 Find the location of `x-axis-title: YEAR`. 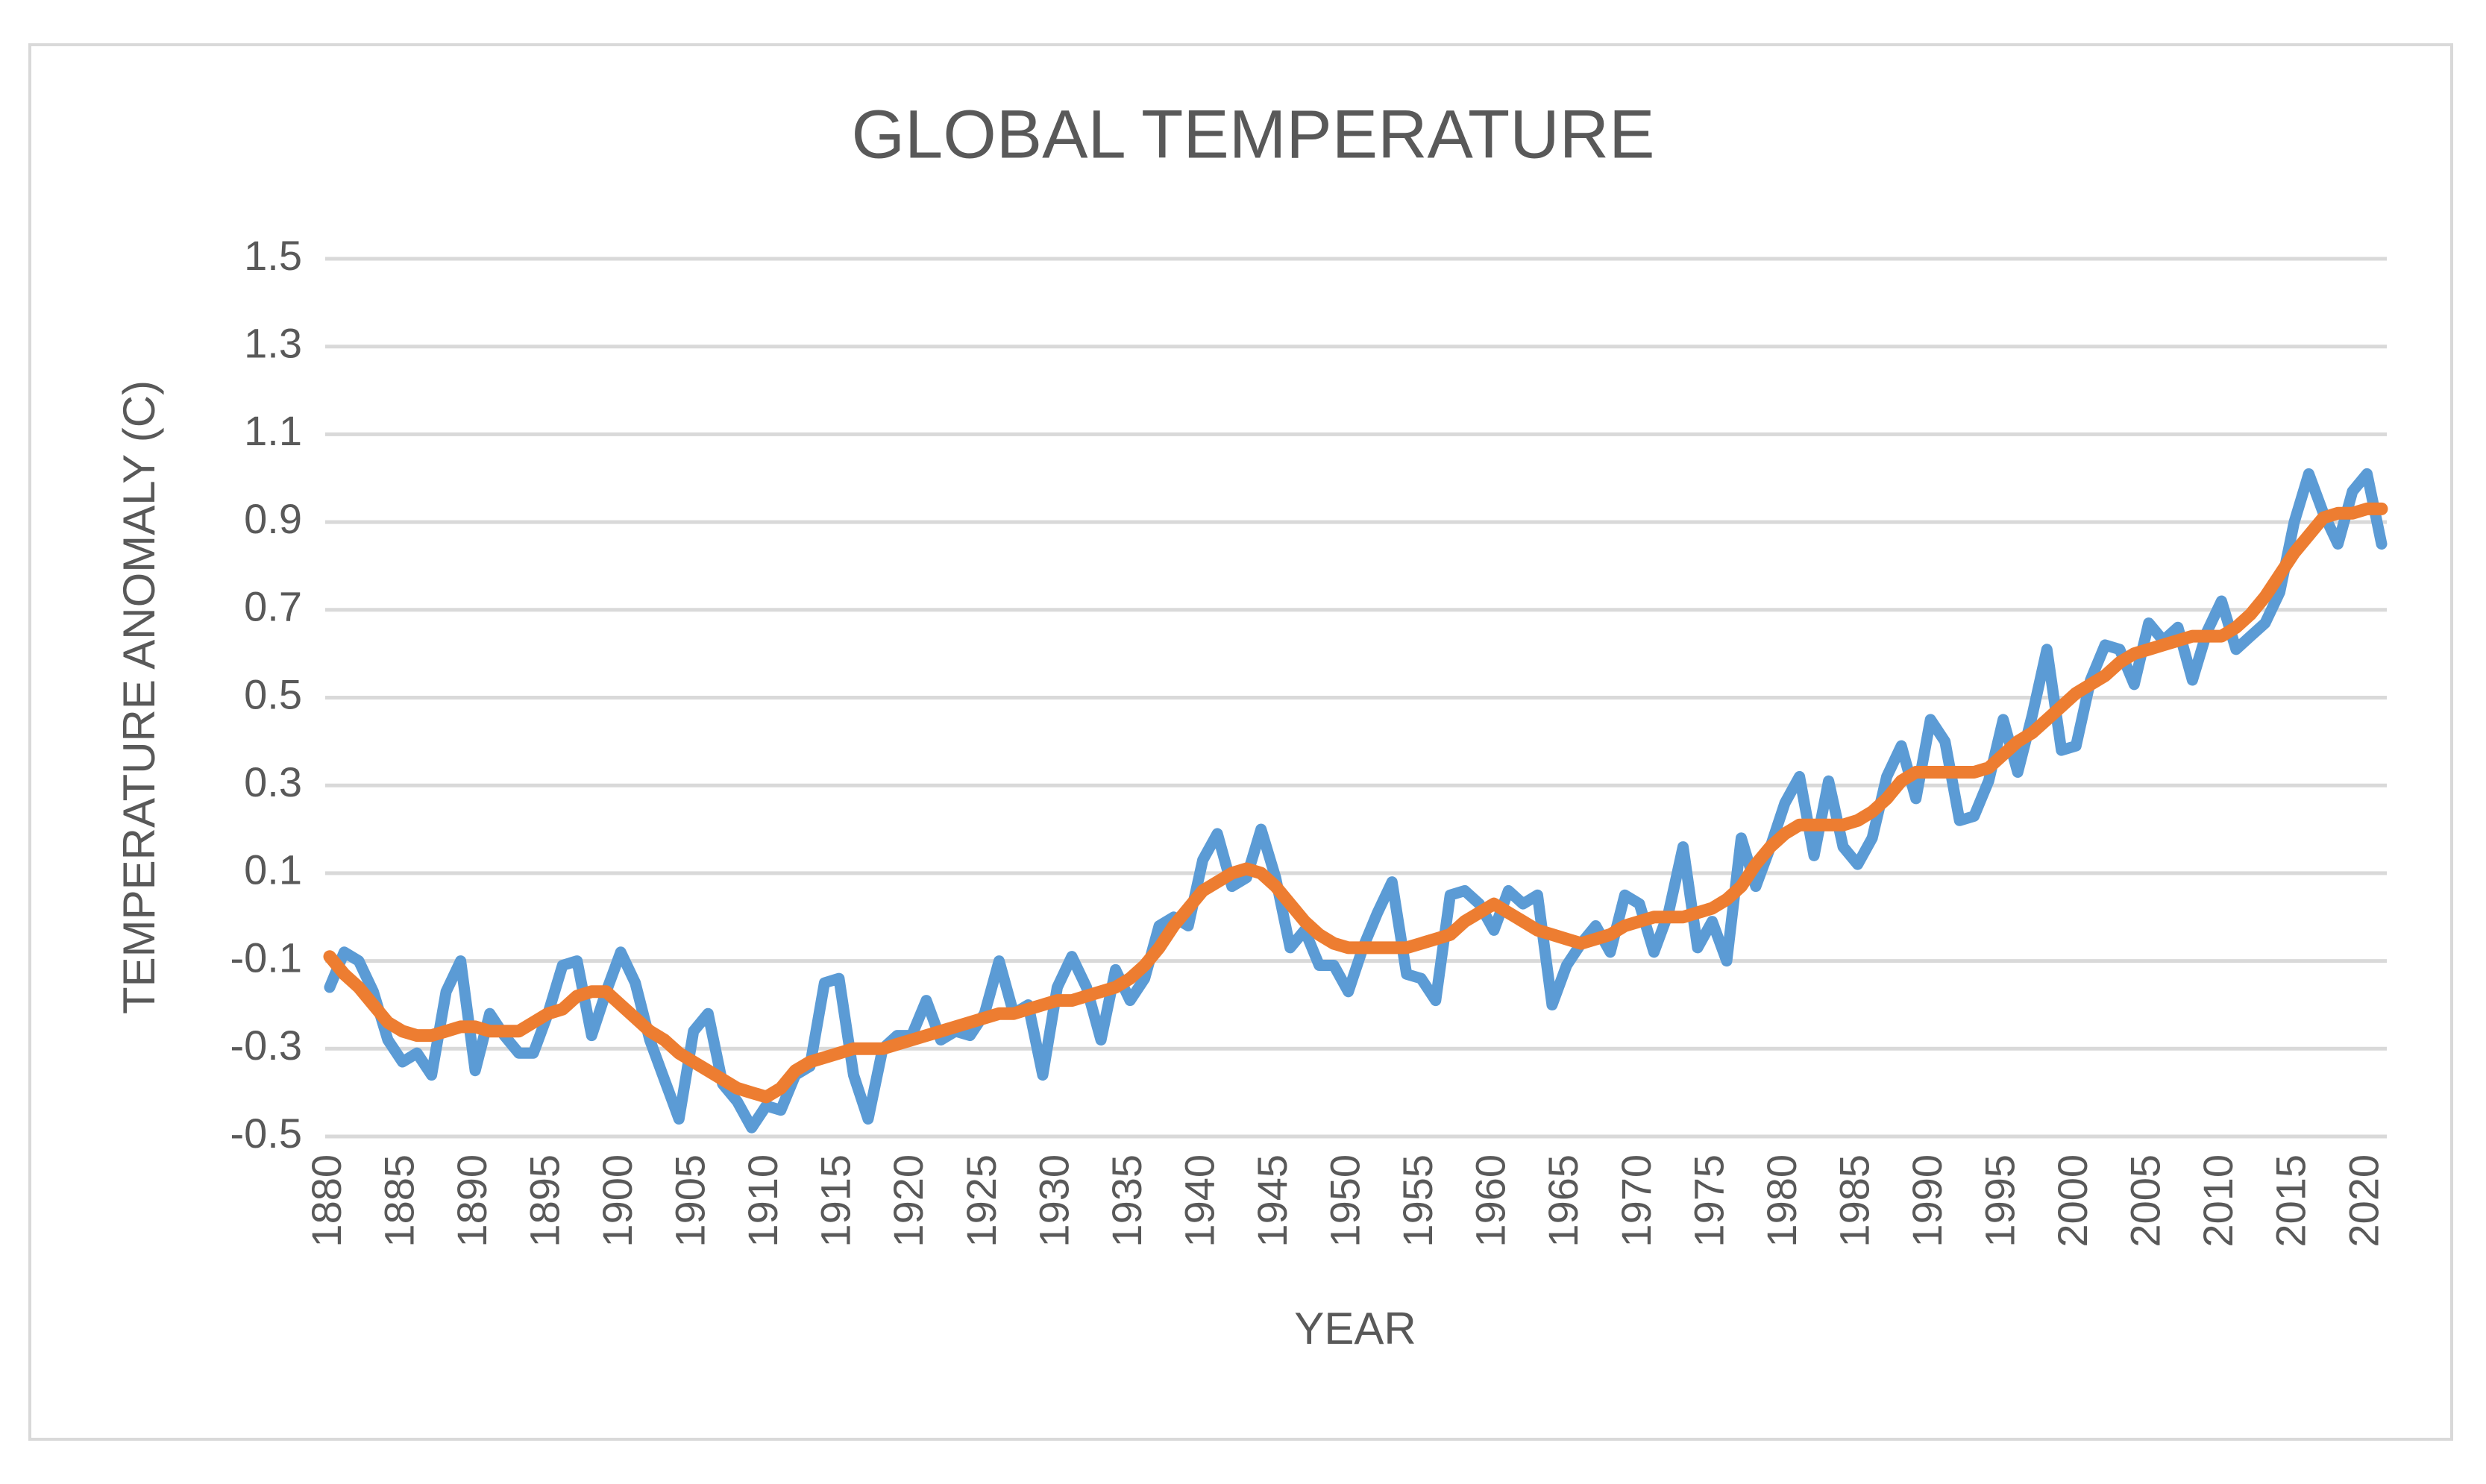

x-axis-title: YEAR is located at coordinates (1355, 1329).